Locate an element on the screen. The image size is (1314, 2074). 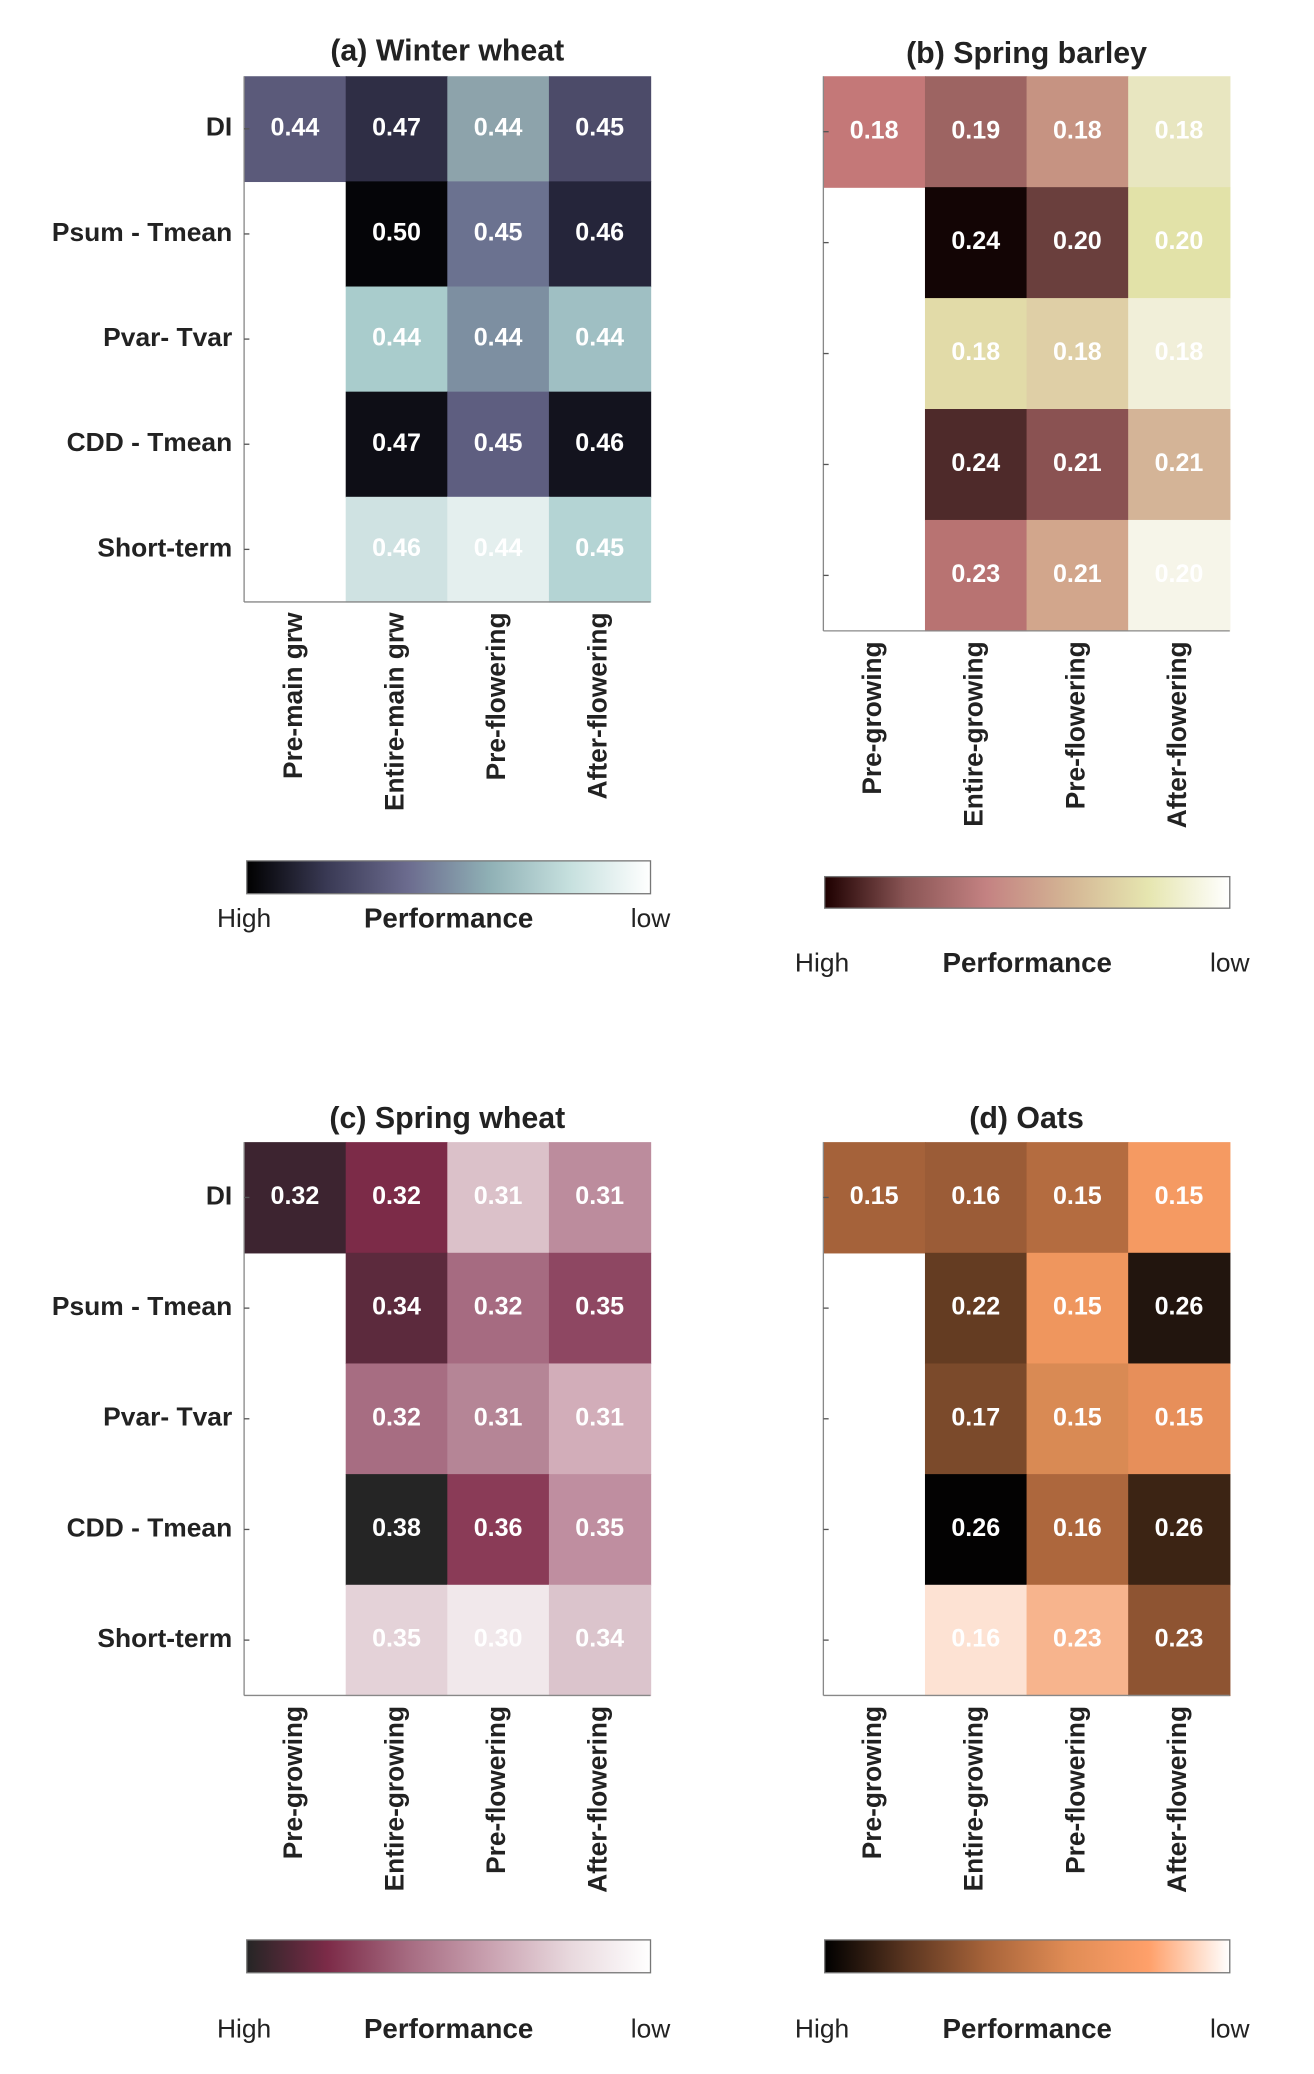
cell-label: 0.24 is located at coordinates (975, 463).